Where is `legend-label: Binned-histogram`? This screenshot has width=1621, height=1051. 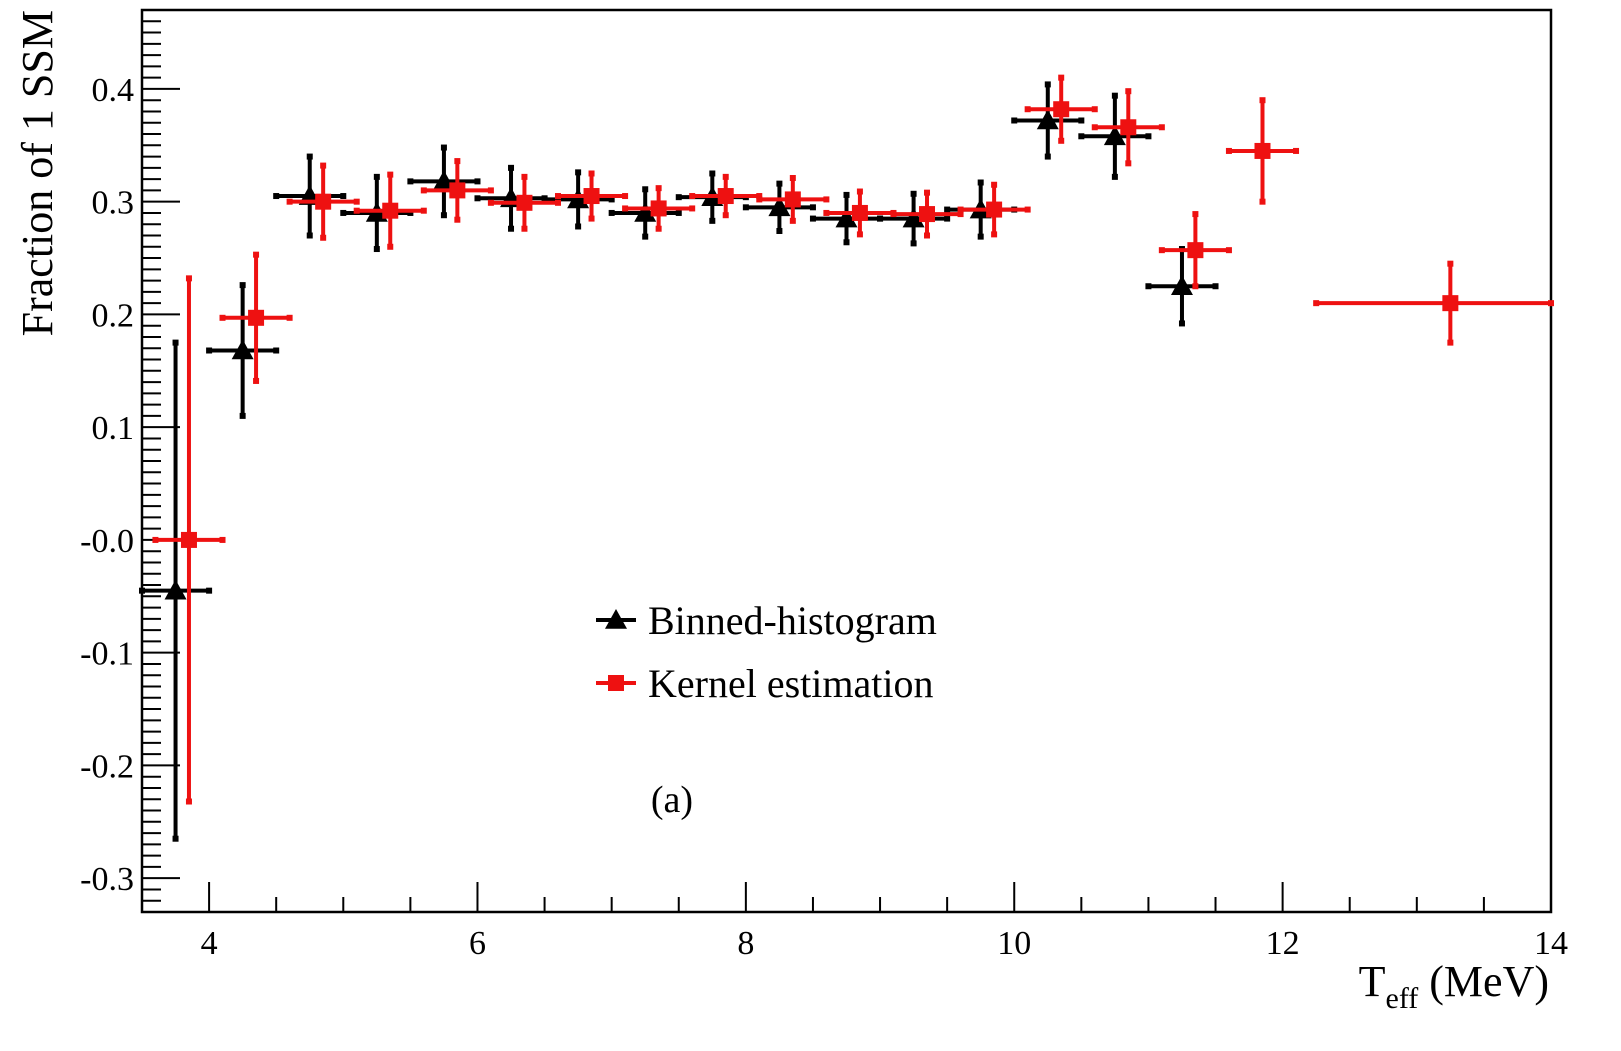 legend-label: Binned-histogram is located at coordinates (792, 620).